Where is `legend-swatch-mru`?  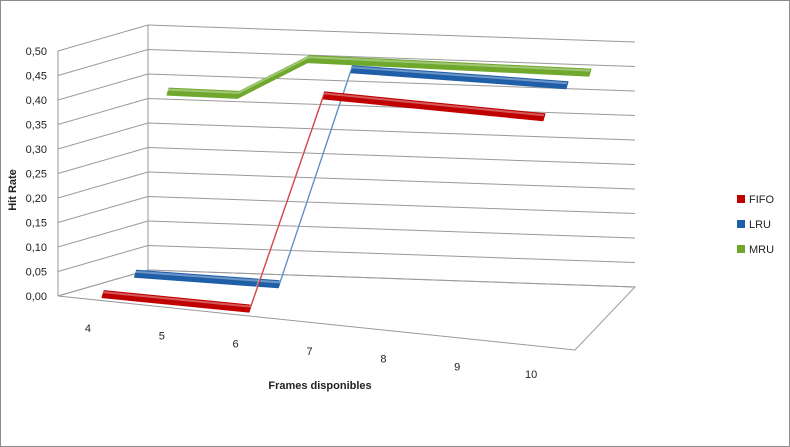
legend-swatch-mru is located at coordinates (741, 249).